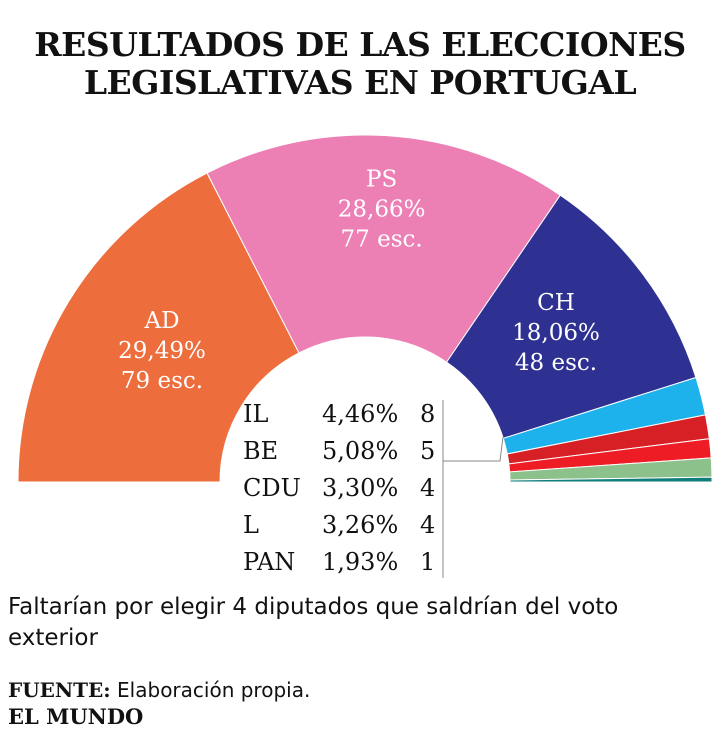  What do you see at coordinates (427, 562) in the screenshot?
I see `table-seats-pan: 1` at bounding box center [427, 562].